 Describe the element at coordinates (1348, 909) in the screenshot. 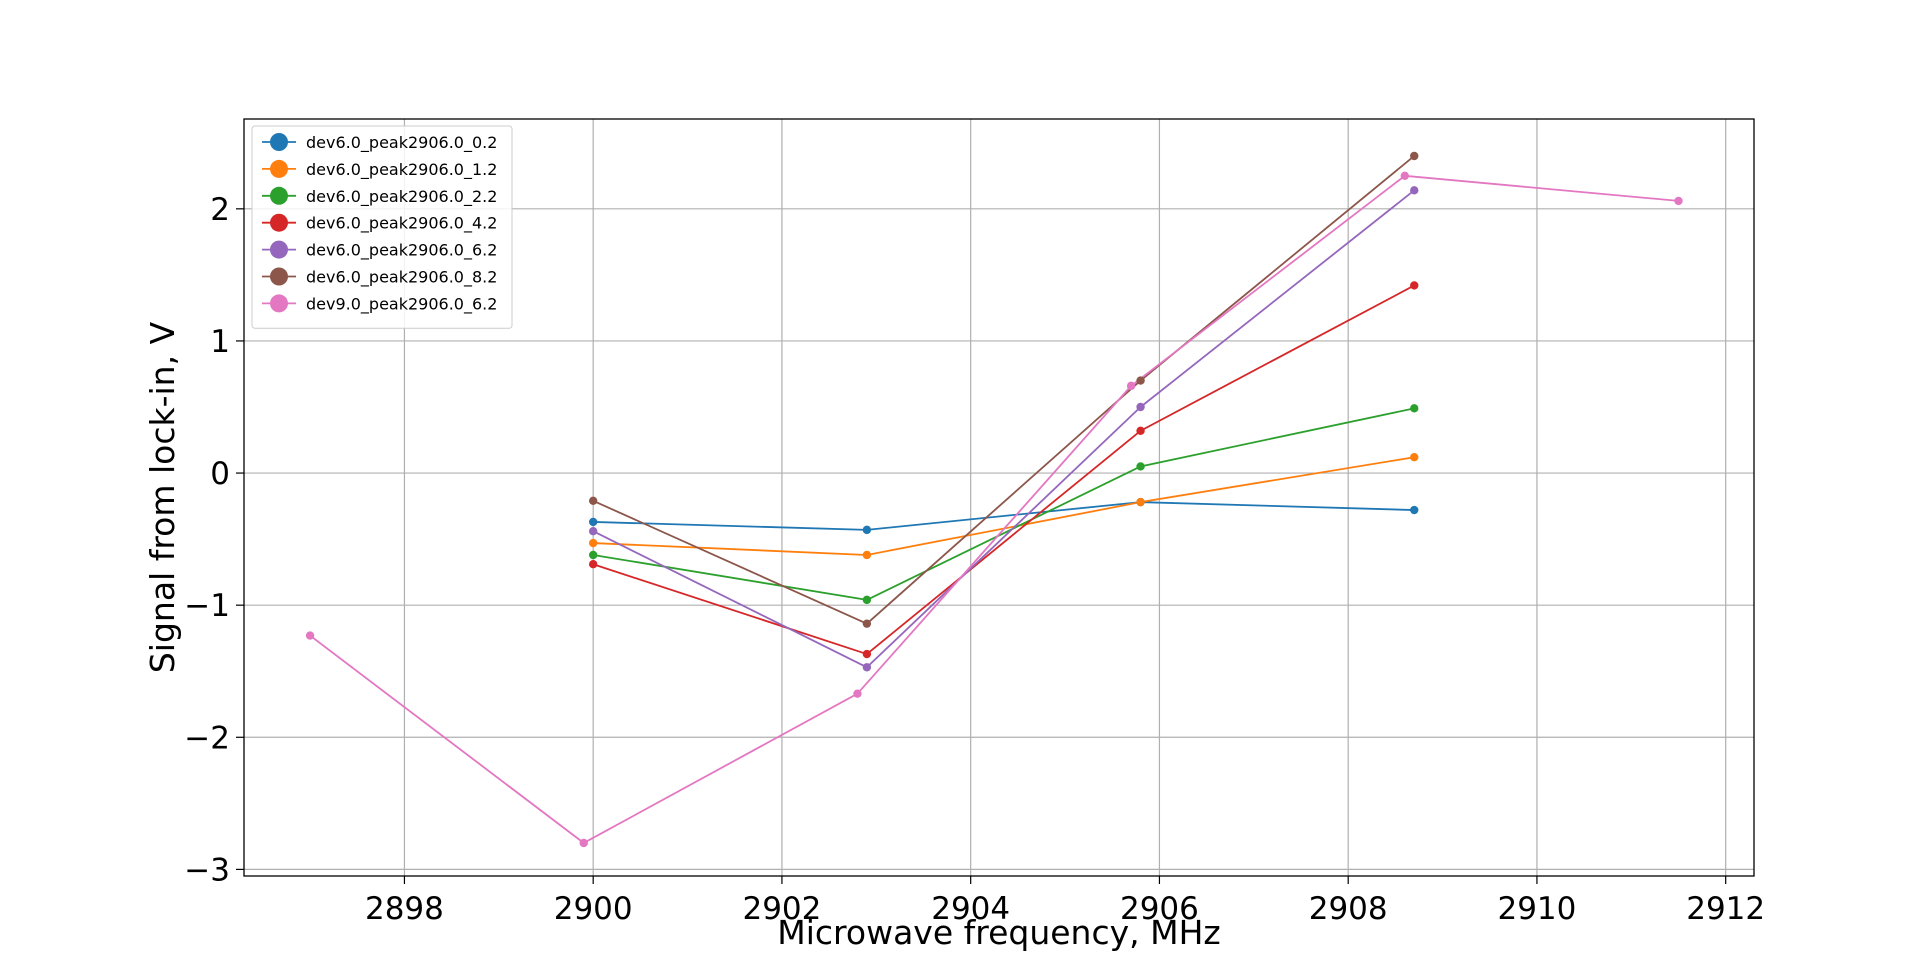

I see `x-tick-label: 2908` at that location.